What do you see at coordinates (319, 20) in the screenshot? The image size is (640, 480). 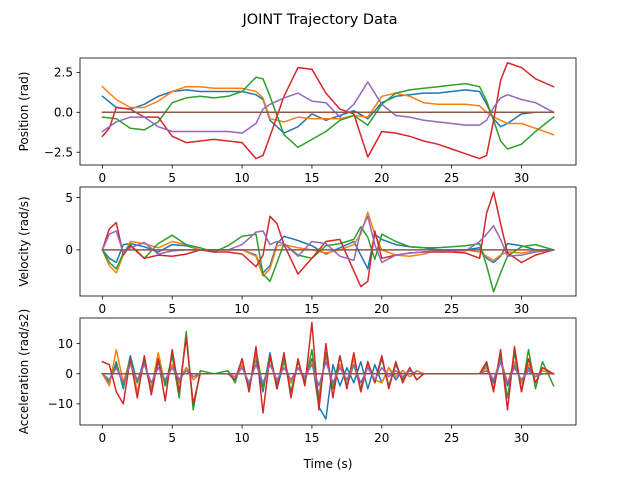 I see `figure-title: JOINT Trajectory Data` at bounding box center [319, 20].